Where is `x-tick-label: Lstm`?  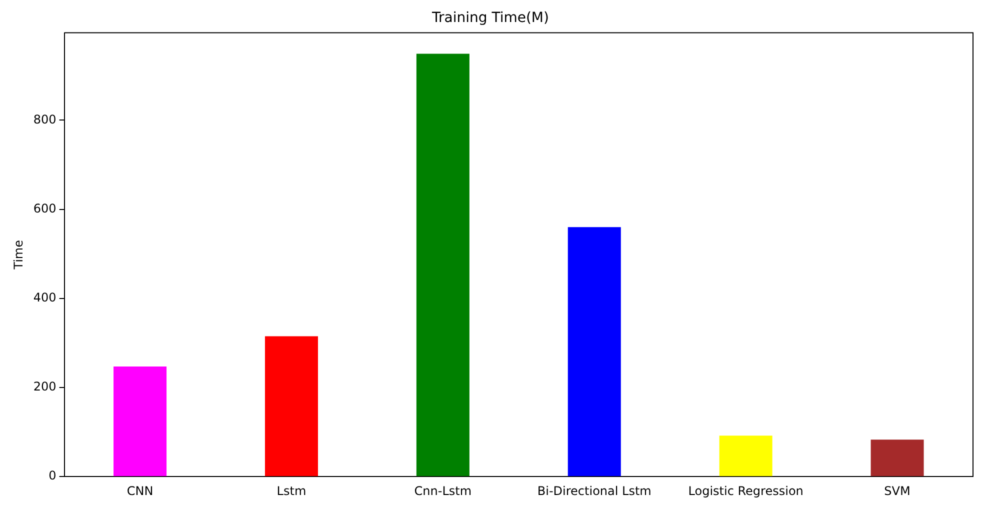 x-tick-label: Lstm is located at coordinates (291, 491).